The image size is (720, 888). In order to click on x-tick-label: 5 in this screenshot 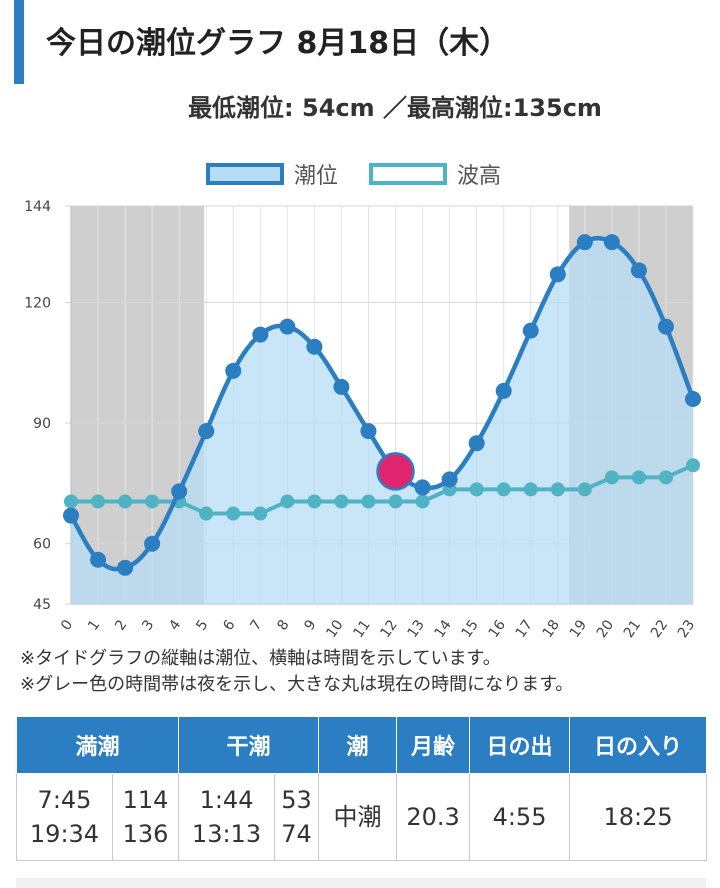, I will do `click(202, 625)`.